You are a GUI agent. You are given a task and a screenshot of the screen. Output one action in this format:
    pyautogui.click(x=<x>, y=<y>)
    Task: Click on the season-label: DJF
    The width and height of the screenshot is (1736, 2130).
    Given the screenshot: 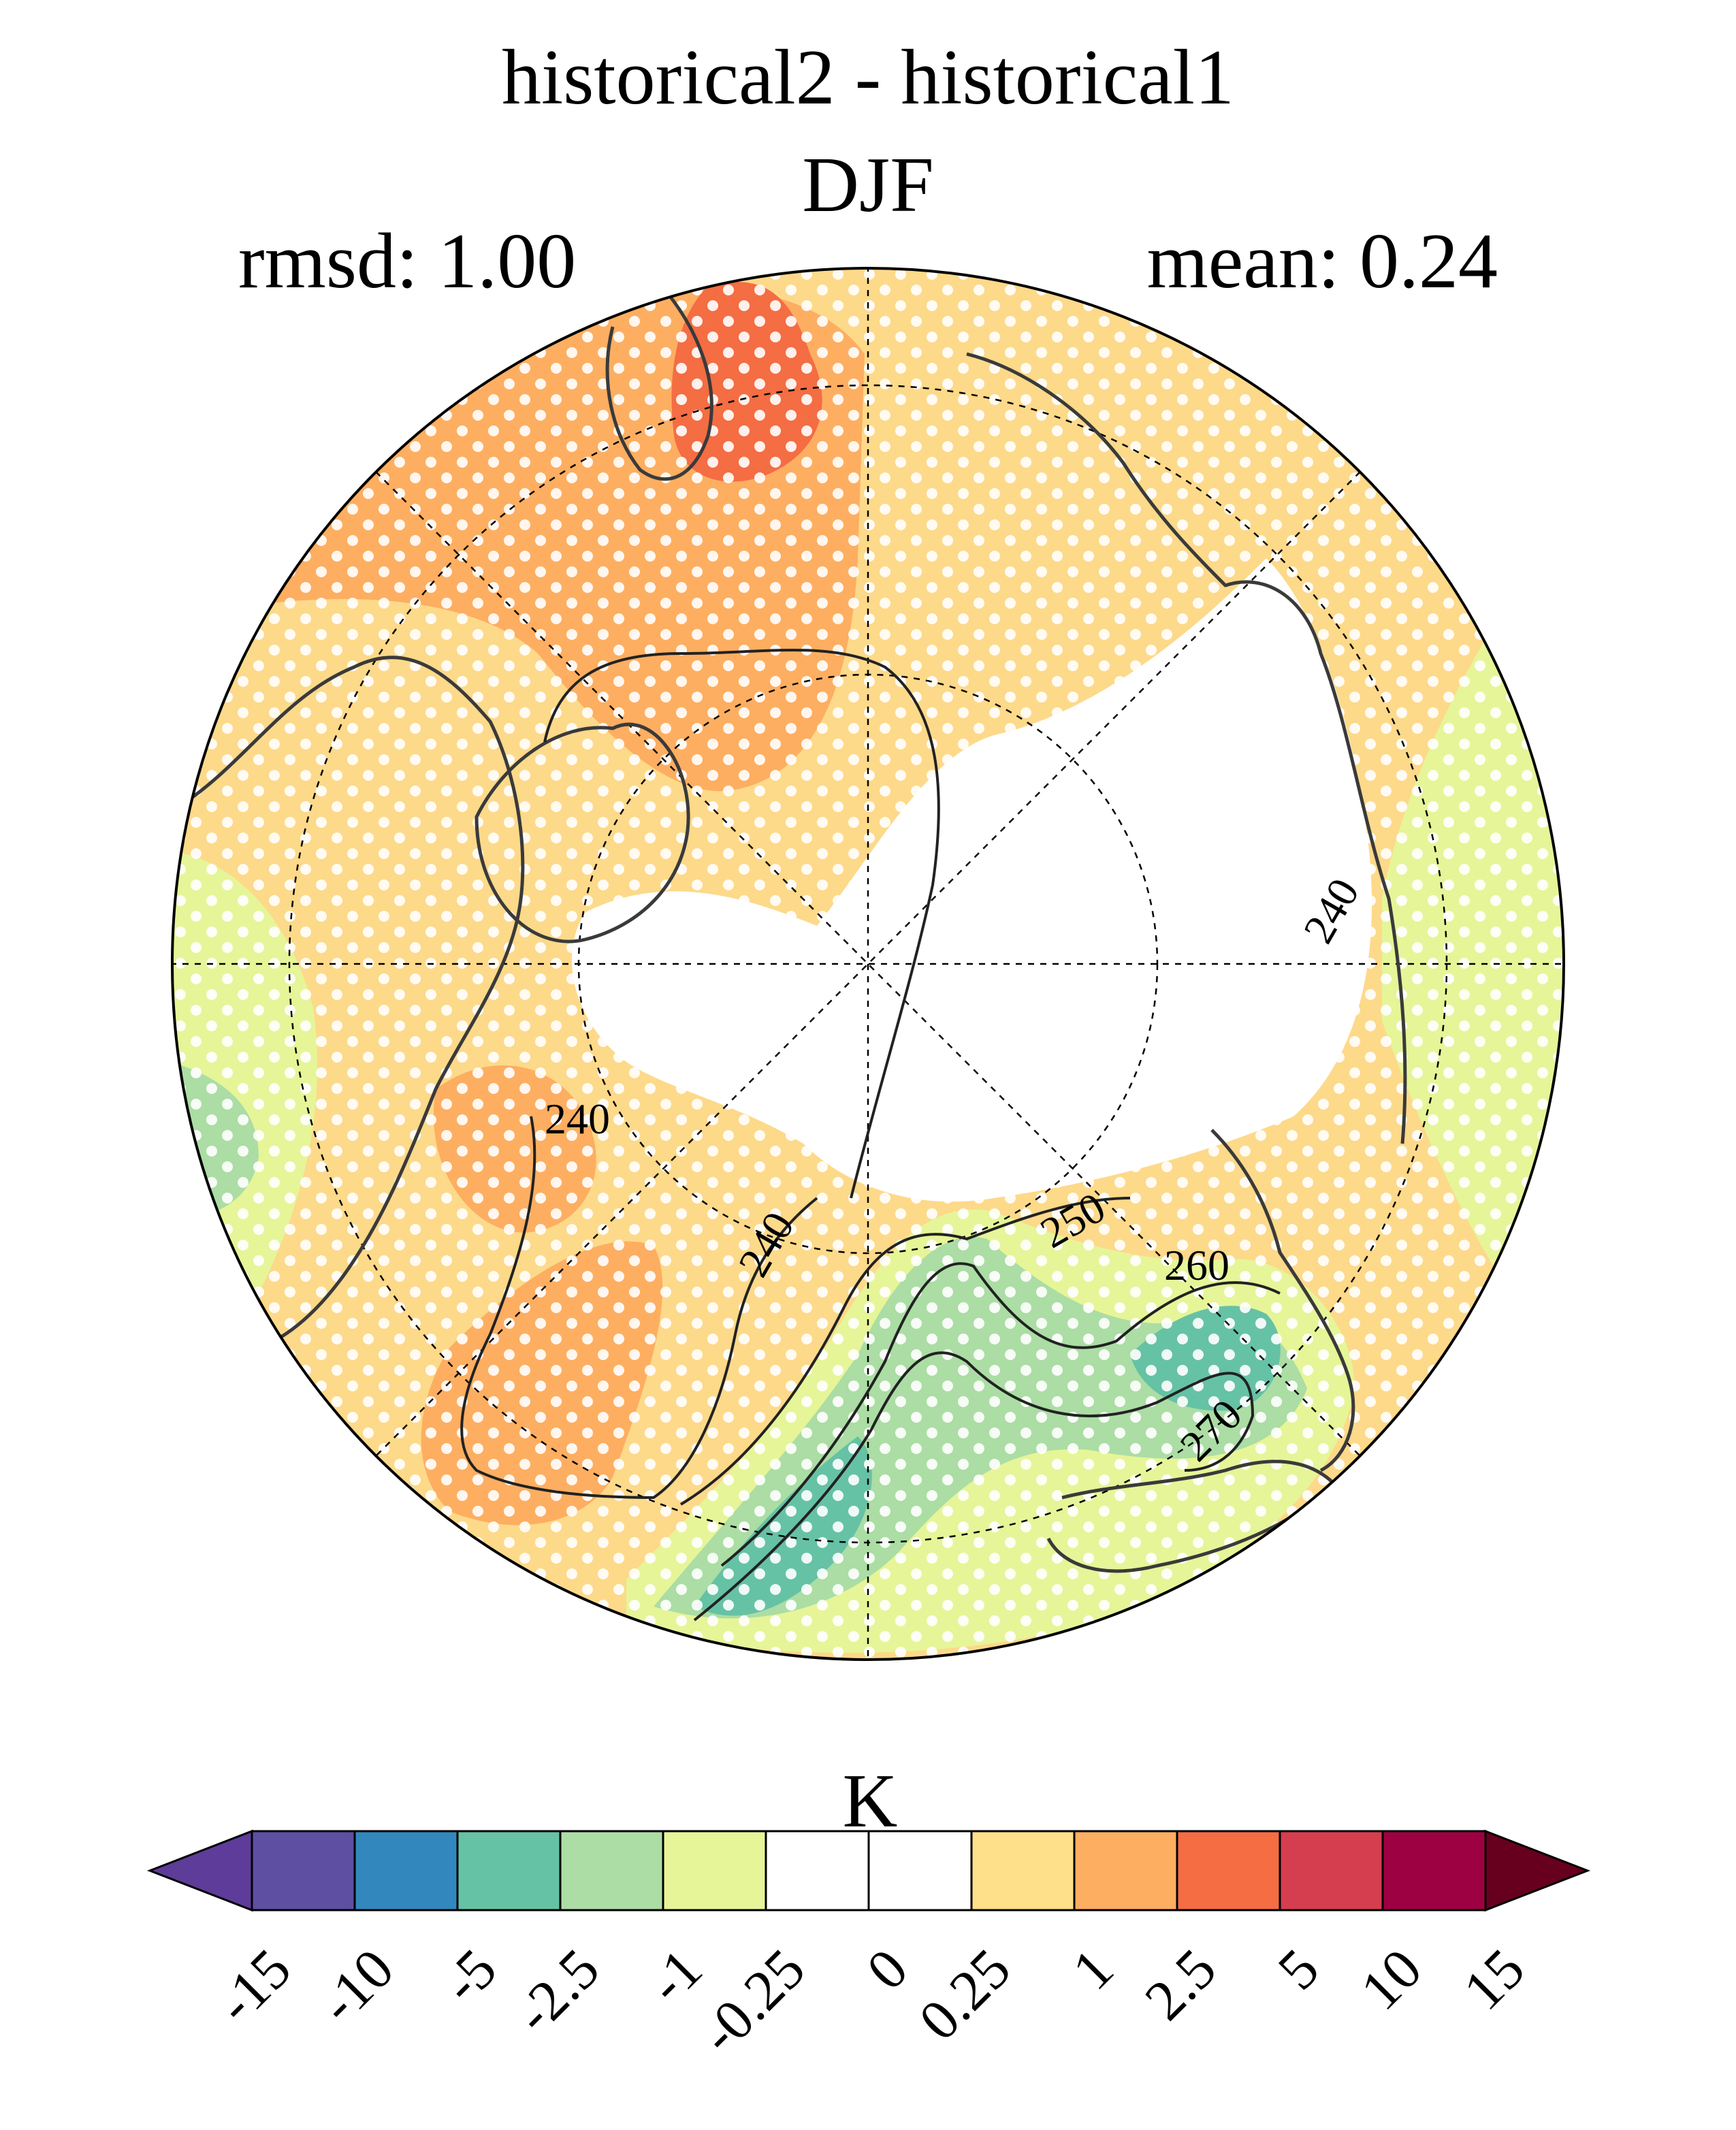 What is the action you would take?
    pyautogui.click(x=868, y=185)
    